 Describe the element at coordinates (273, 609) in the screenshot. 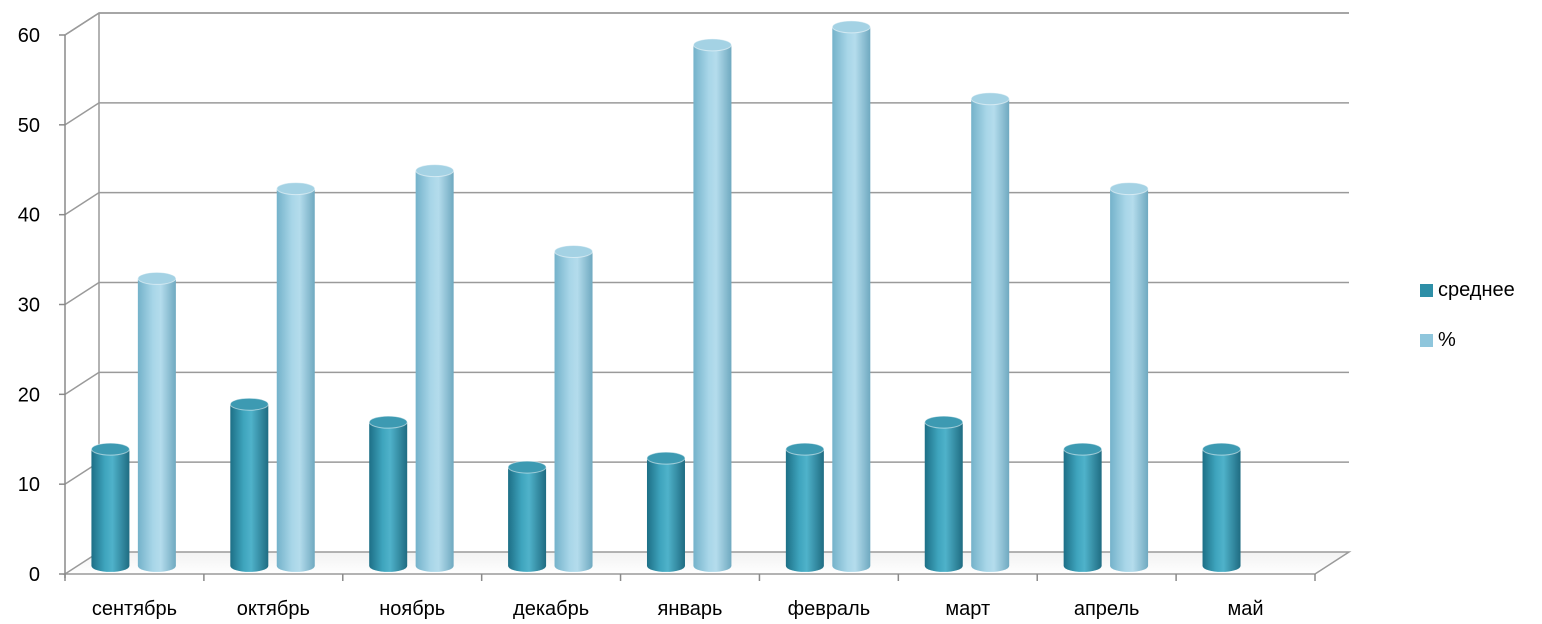

I see `x-tick-label: октябрь` at that location.